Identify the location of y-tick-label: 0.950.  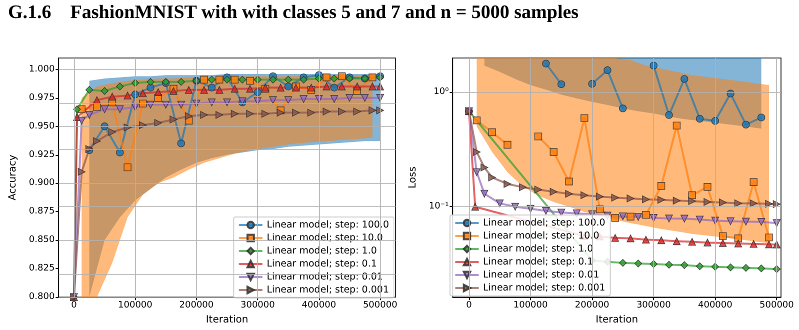
(41, 126).